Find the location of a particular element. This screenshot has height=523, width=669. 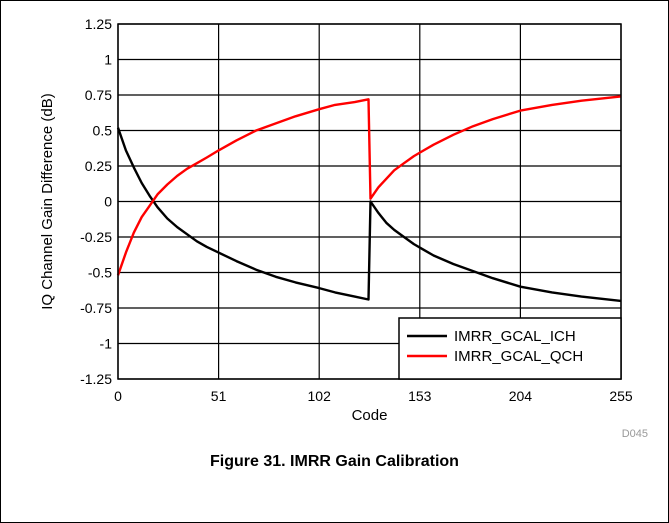

legend-box is located at coordinates (510, 348).